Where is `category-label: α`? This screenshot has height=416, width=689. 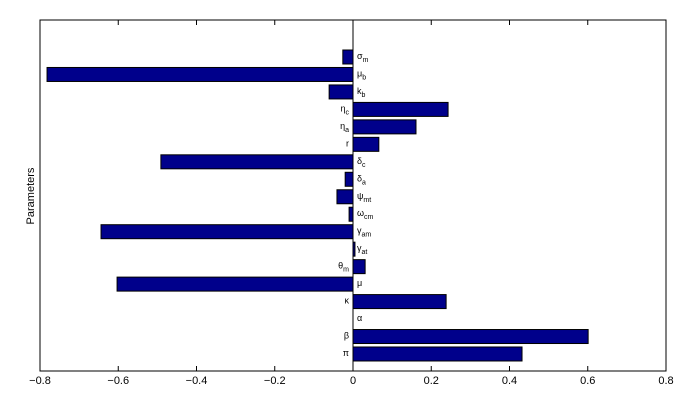
category-label: α is located at coordinates (359, 318).